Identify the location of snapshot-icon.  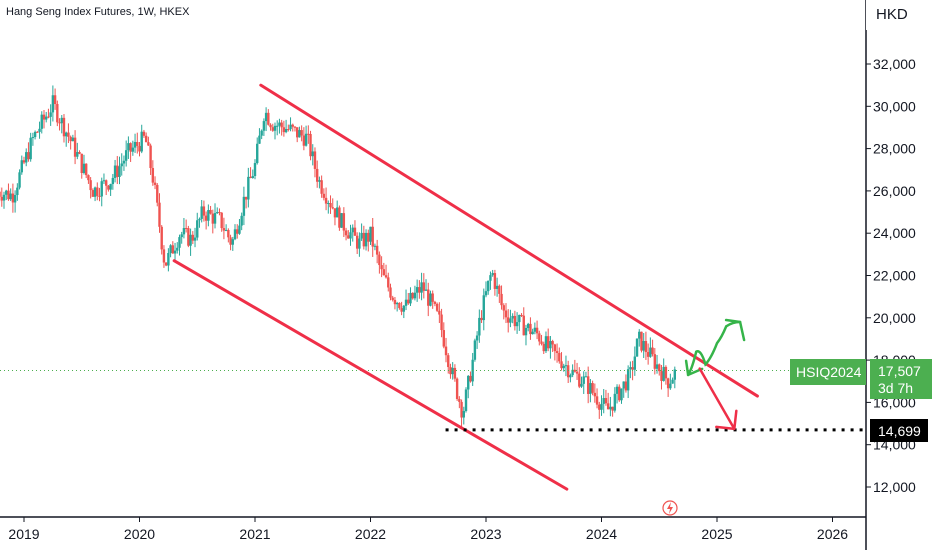
(670, 508).